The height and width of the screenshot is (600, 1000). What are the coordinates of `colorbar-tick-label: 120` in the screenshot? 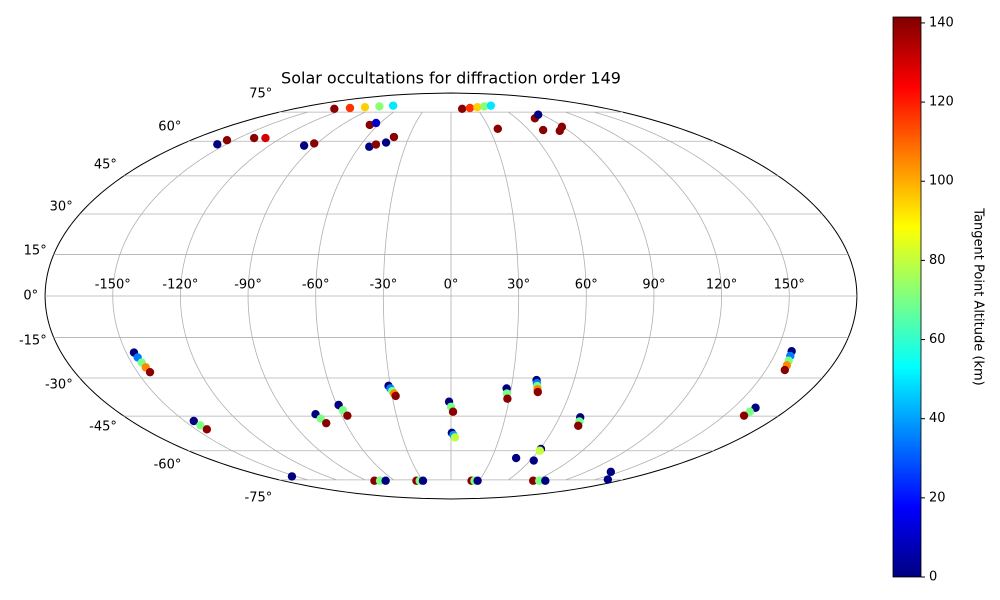 It's located at (941, 102).